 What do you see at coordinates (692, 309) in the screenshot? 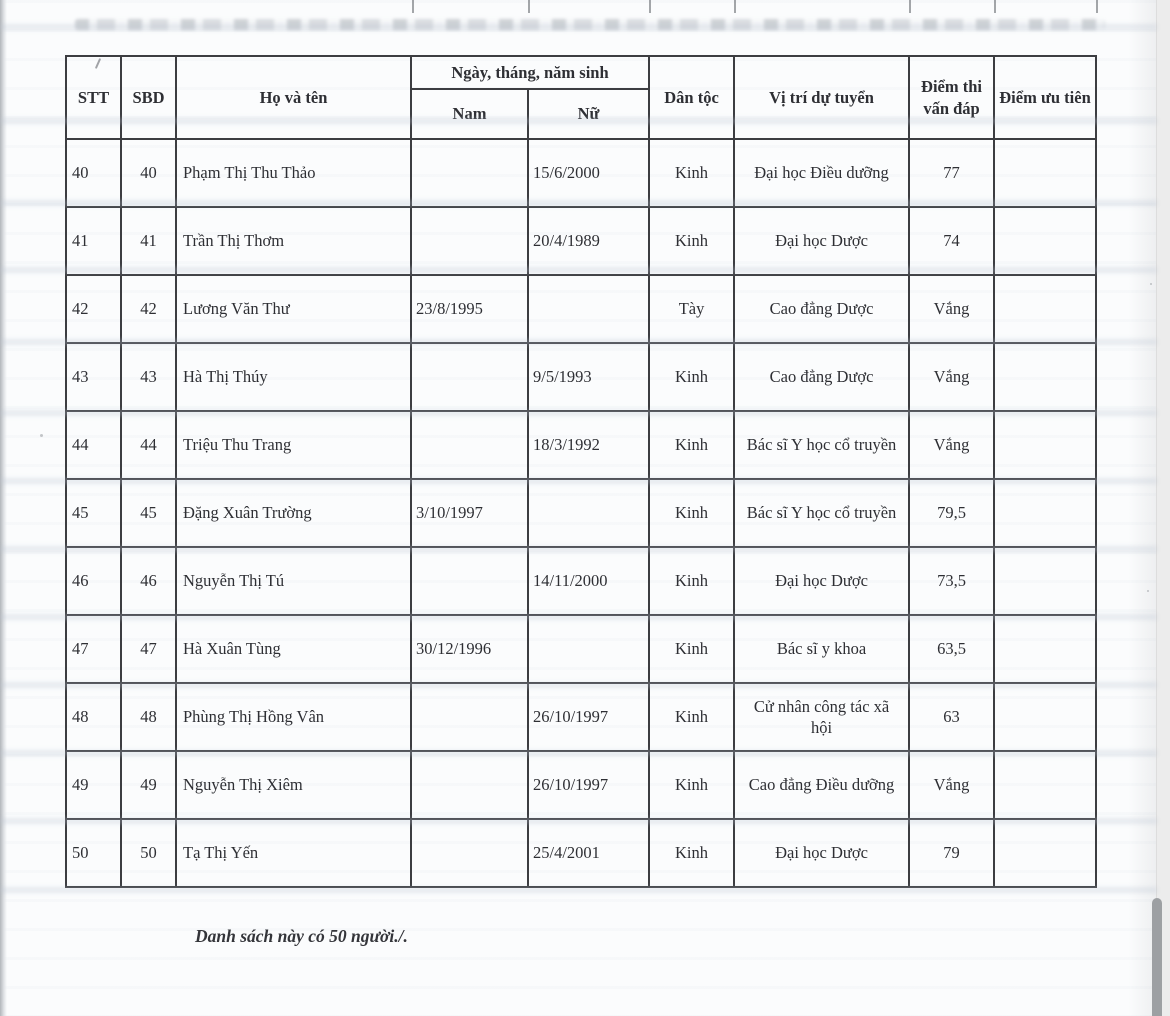
I see `cell-ethnicity: Tày` at bounding box center [692, 309].